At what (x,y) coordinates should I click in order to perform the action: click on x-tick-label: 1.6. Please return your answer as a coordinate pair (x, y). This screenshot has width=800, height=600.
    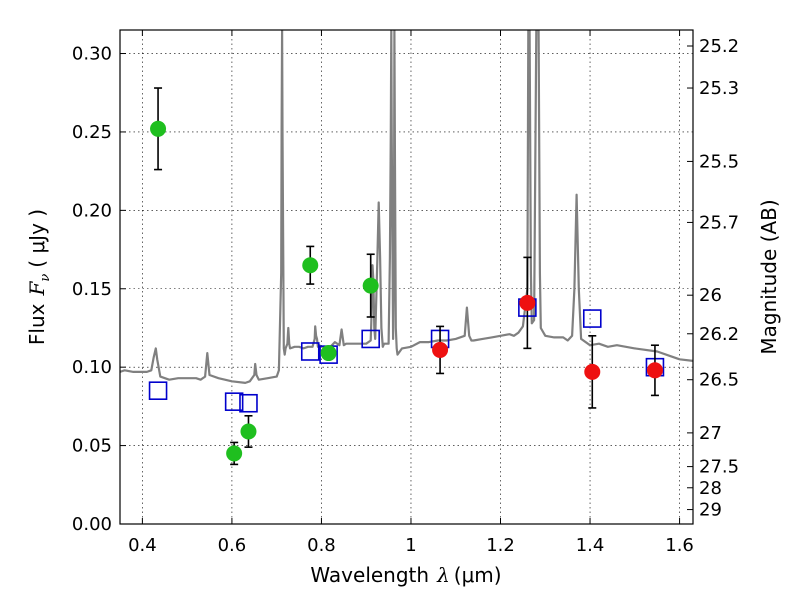
    Looking at the image, I should click on (679, 545).